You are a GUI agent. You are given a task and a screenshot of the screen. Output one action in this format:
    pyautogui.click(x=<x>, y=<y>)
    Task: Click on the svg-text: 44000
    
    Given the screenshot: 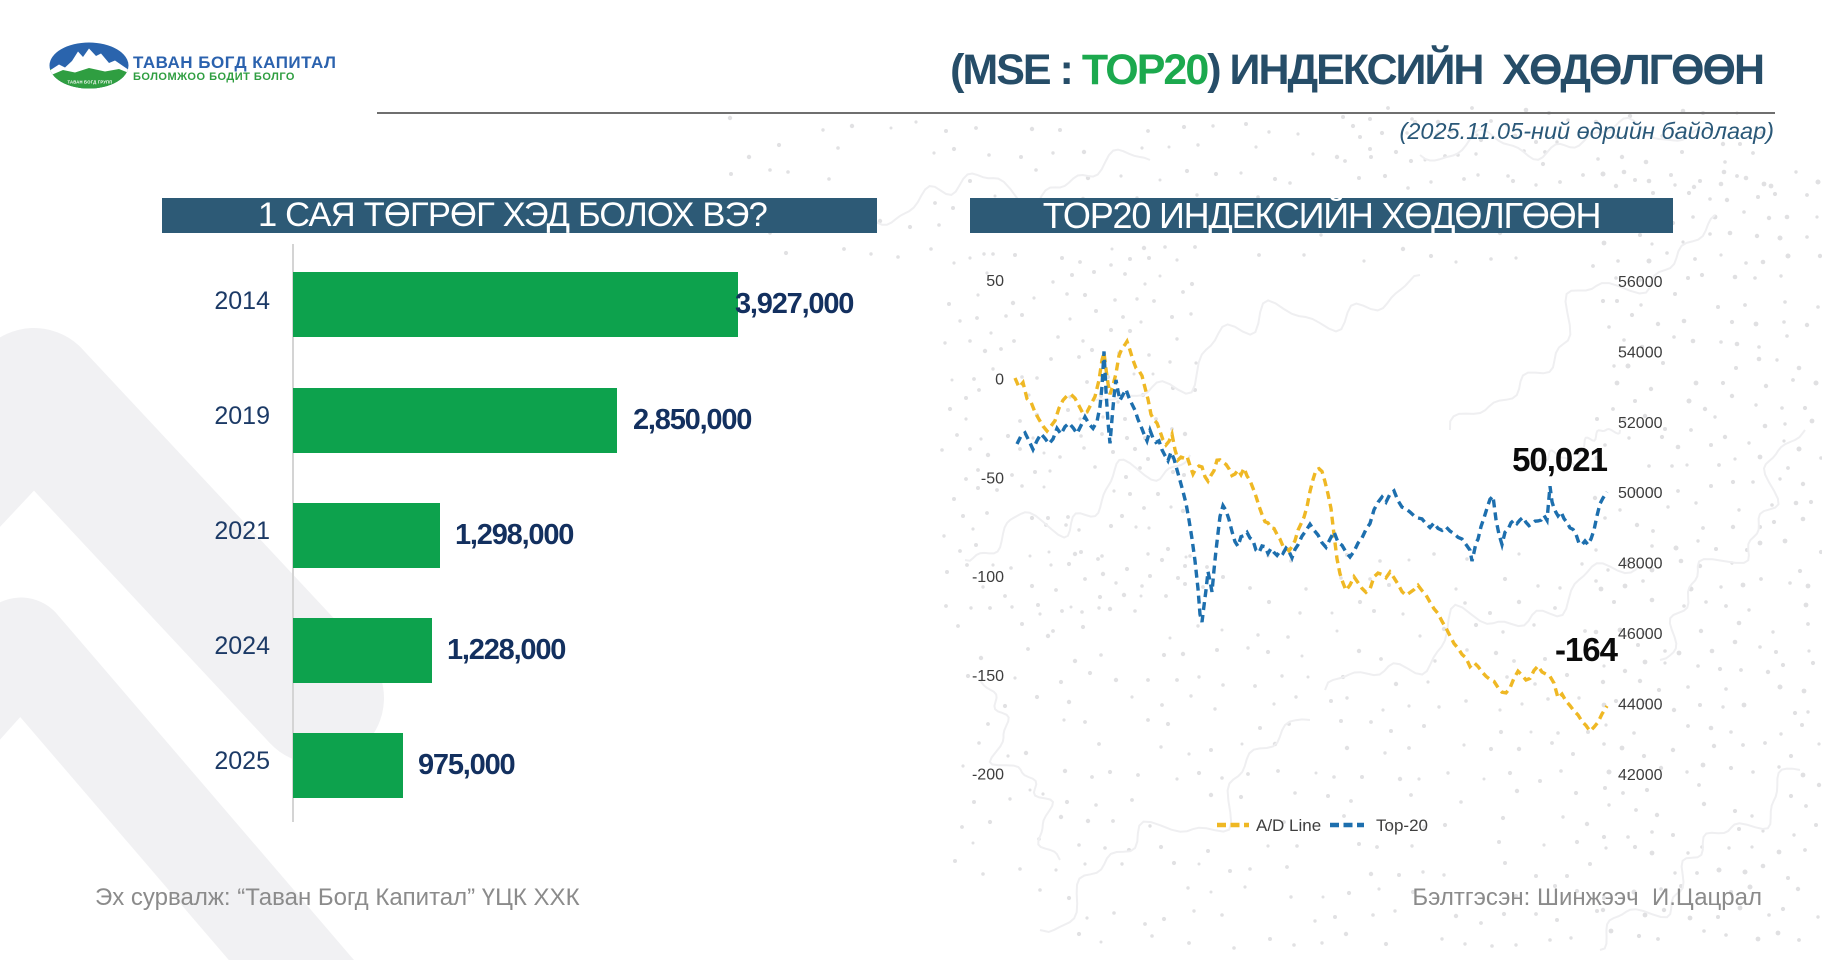 What is the action you would take?
    pyautogui.click(x=1640, y=704)
    